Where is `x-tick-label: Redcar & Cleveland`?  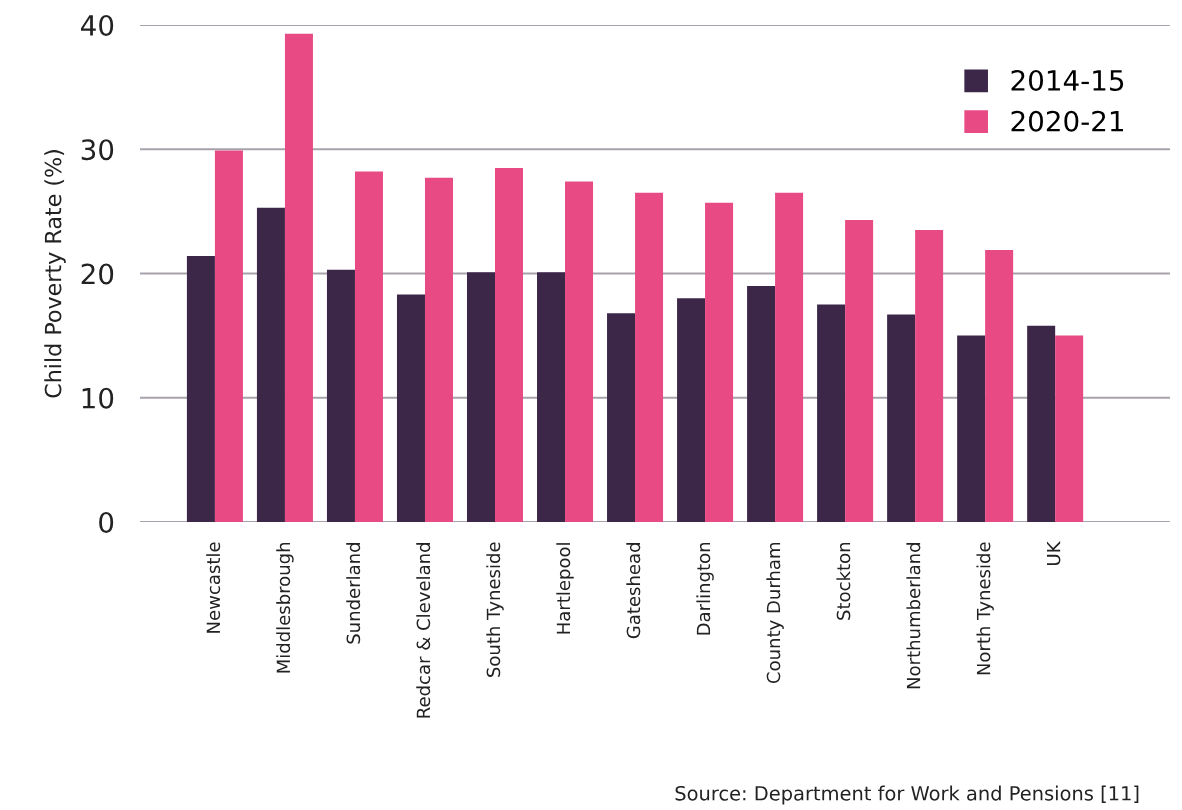
x-tick-label: Redcar & Cleveland is located at coordinates (423, 630).